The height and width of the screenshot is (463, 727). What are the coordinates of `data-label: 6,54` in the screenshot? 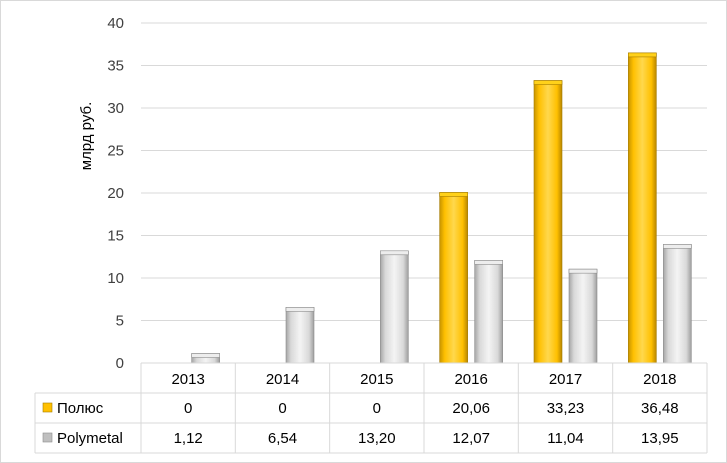 It's located at (282, 438).